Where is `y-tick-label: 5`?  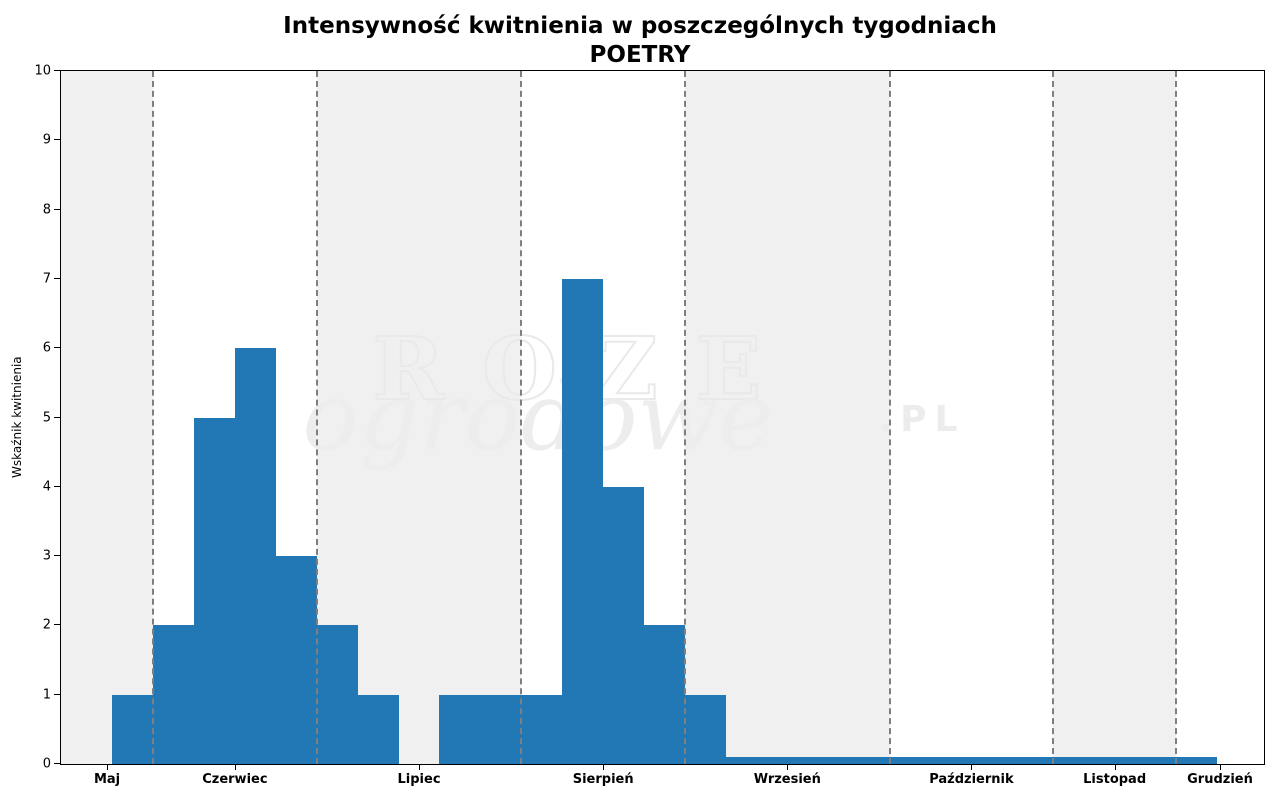
y-tick-label: 5 is located at coordinates (46, 417).